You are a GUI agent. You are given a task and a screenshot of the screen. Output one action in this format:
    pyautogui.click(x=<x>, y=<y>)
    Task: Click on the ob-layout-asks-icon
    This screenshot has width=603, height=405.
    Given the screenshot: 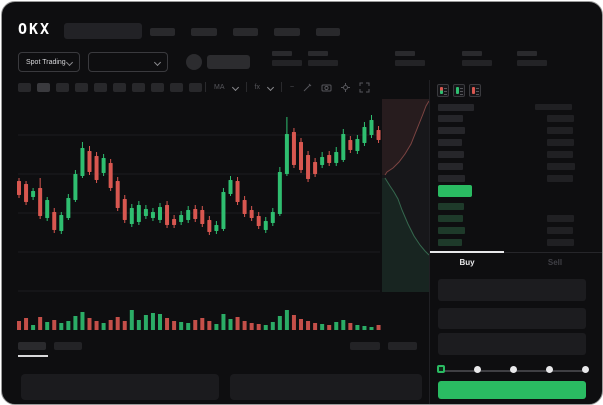 What is the action you would take?
    pyautogui.click(x=475, y=90)
    